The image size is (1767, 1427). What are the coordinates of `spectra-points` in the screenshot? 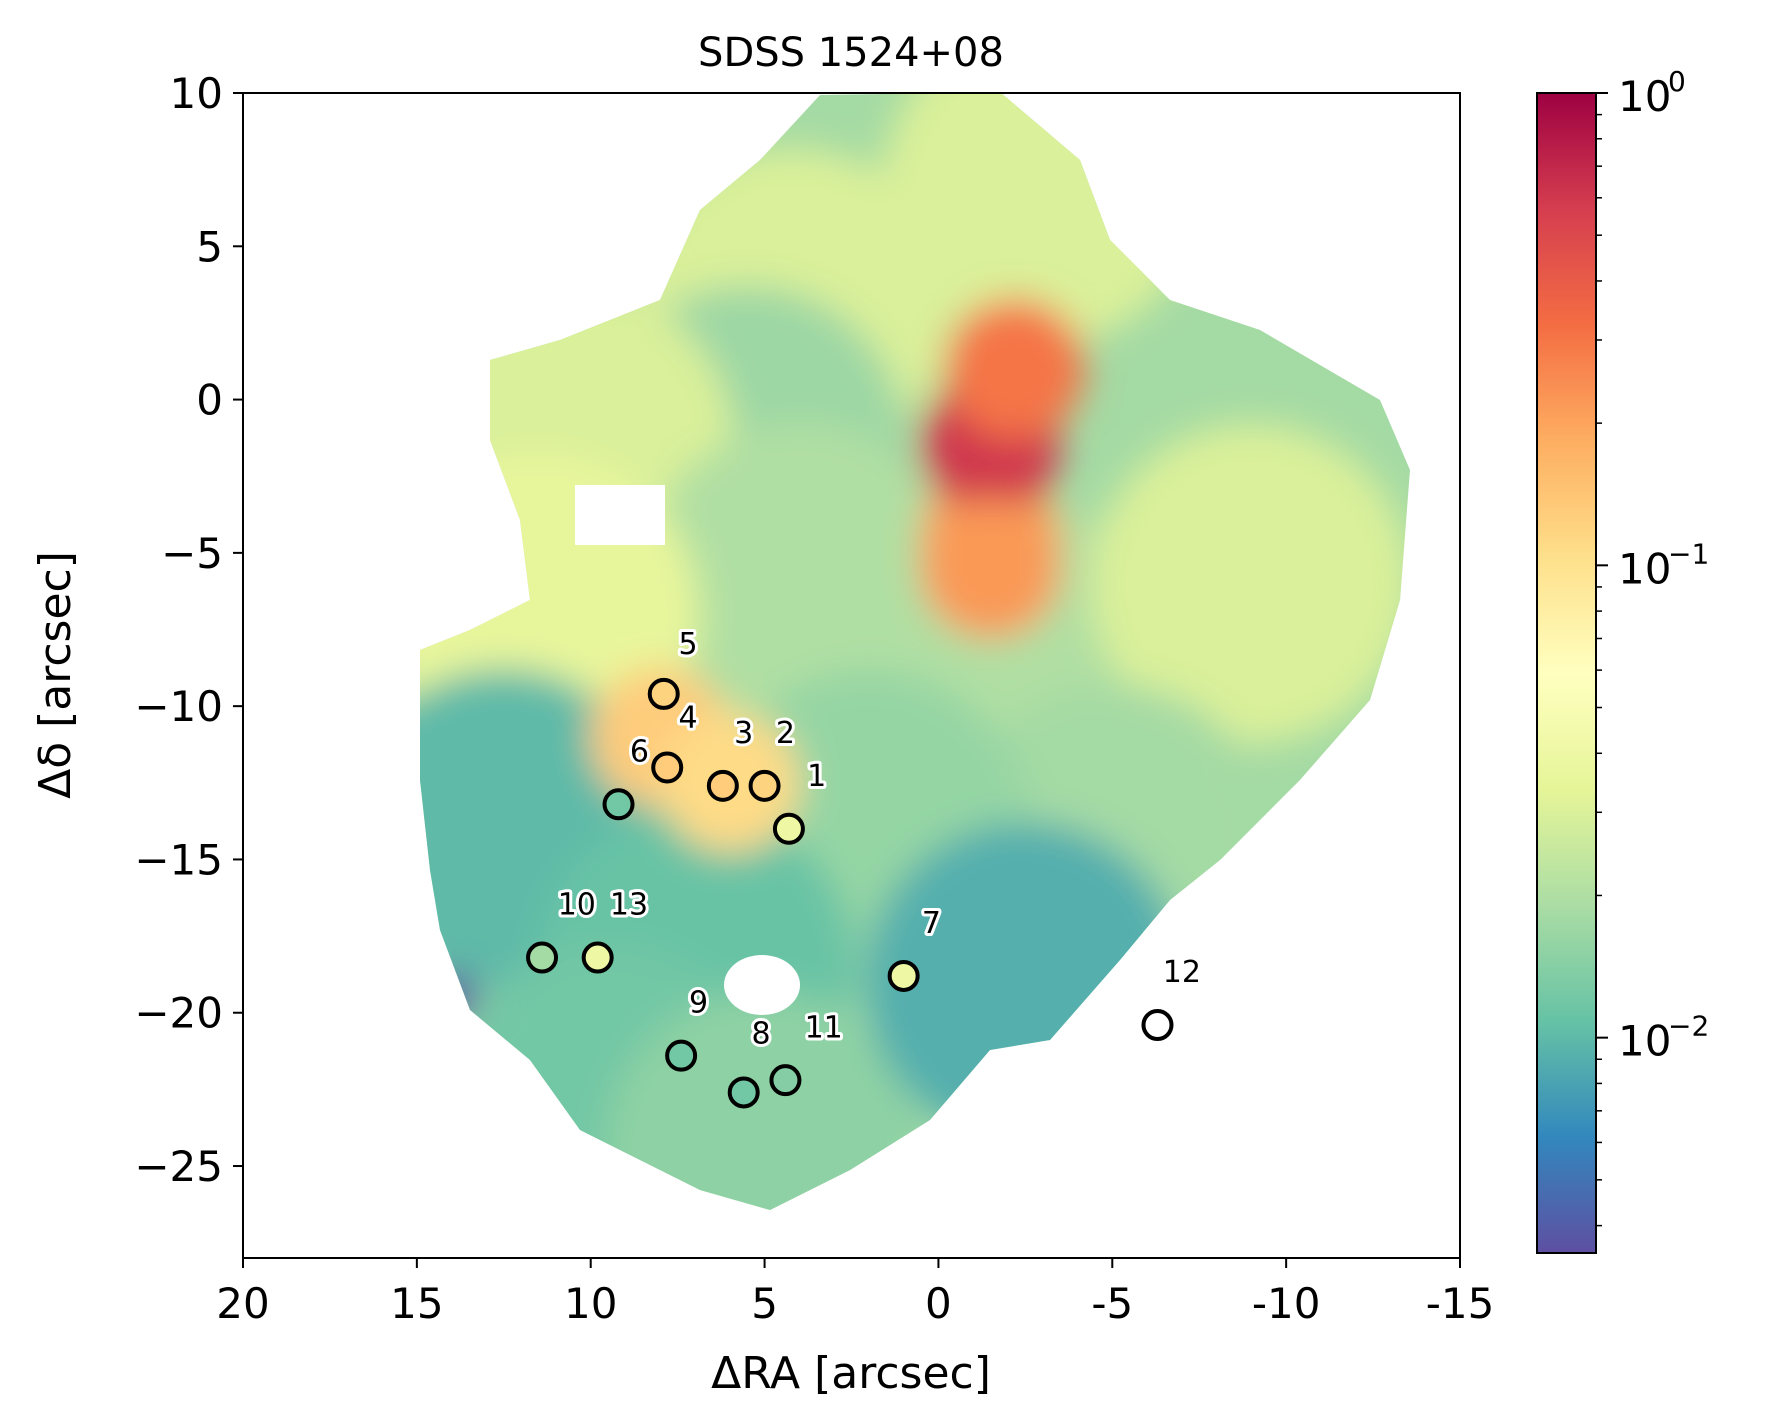 It's located at (850, 893).